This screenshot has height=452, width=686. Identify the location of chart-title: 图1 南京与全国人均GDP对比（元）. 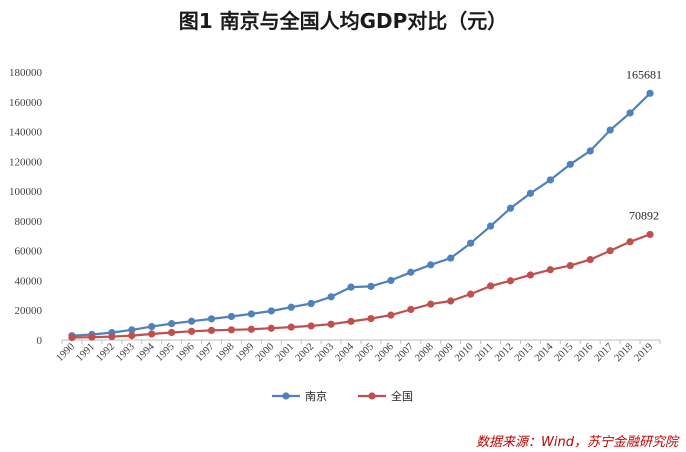
(343, 21).